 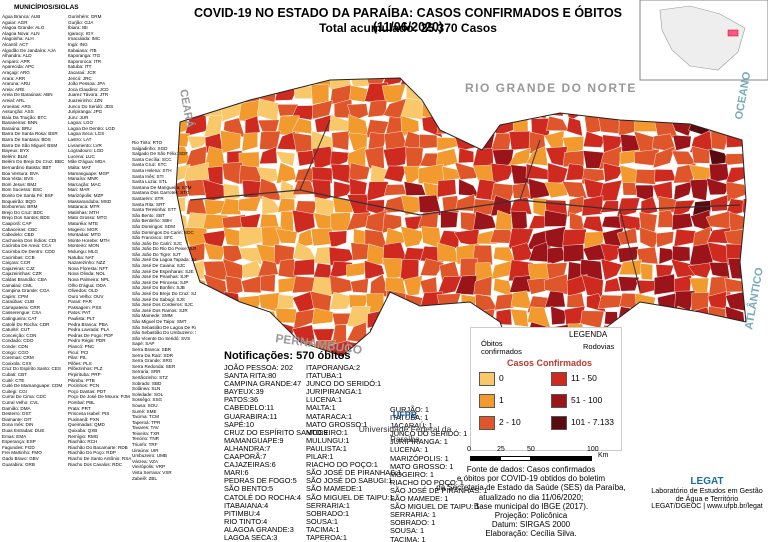 What do you see at coordinates (435, 507) in the screenshot?
I see `deaths-entry: SÃO MIGUEL DE TAIPU: 1` at bounding box center [435, 507].